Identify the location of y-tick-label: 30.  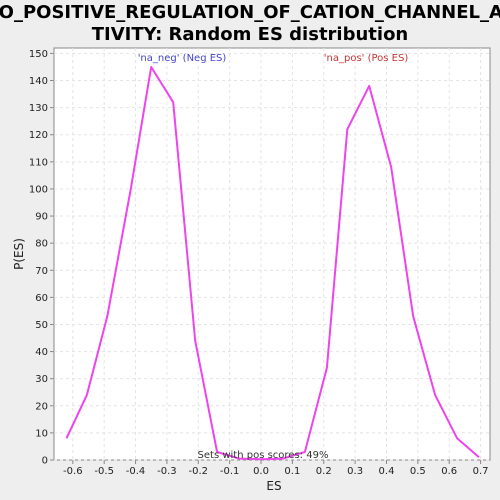
(41, 379).